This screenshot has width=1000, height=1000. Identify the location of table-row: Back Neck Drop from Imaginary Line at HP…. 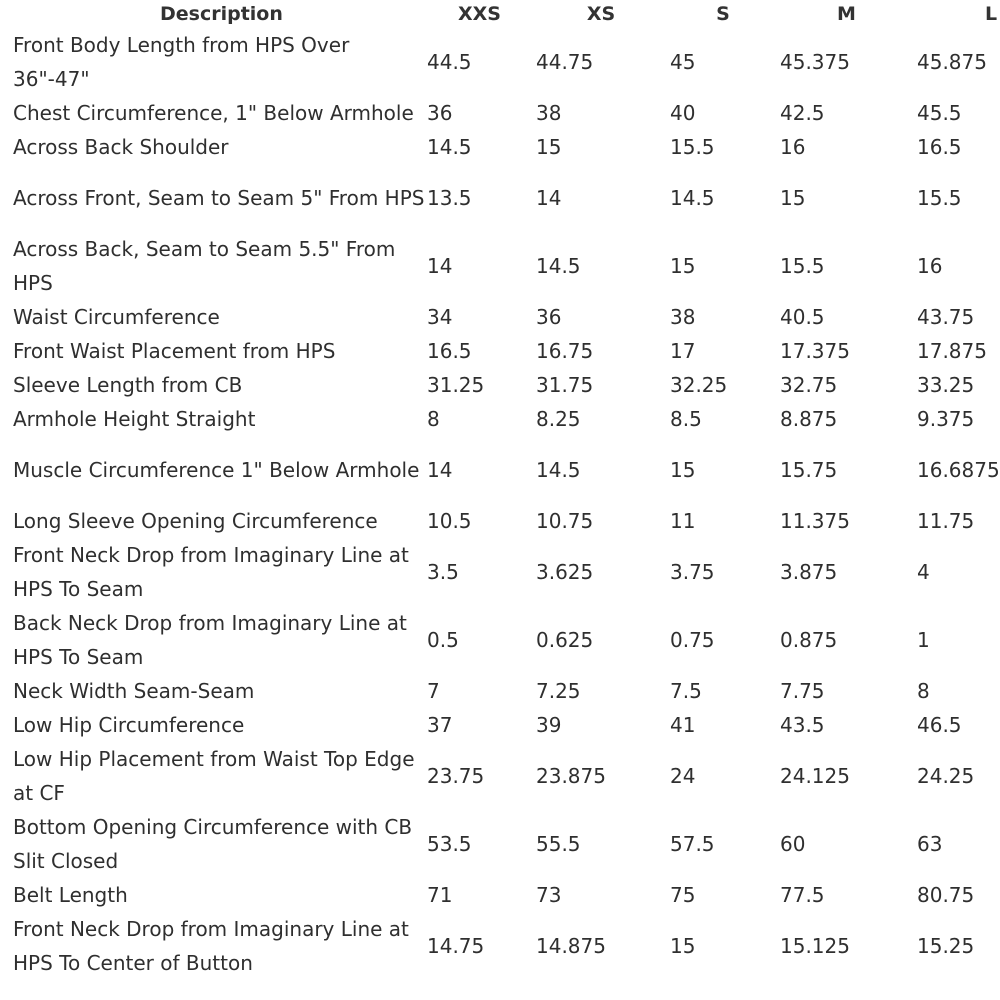
(500, 640).